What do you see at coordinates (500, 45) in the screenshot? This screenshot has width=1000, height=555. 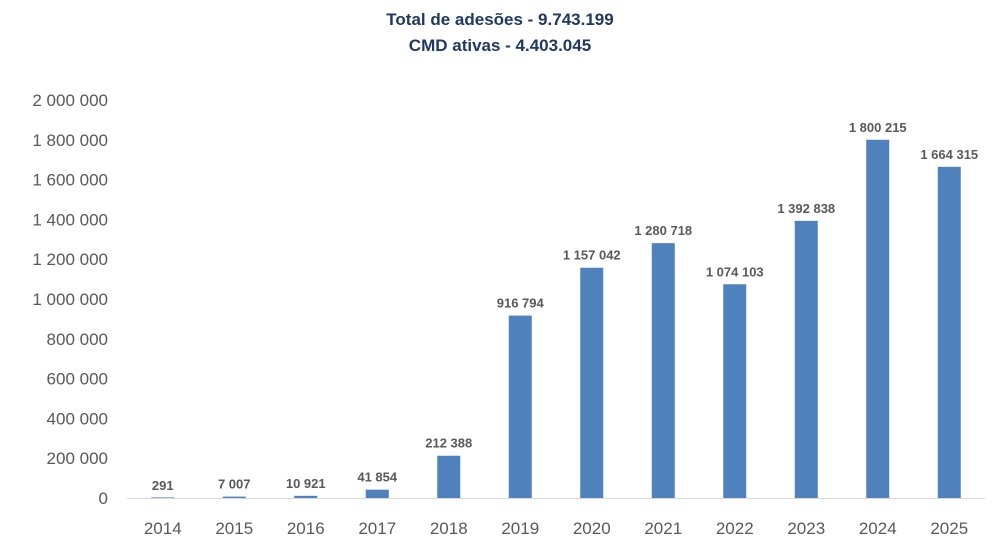 I see `chart-subtitle: CMD ativas - 4.403.045` at bounding box center [500, 45].